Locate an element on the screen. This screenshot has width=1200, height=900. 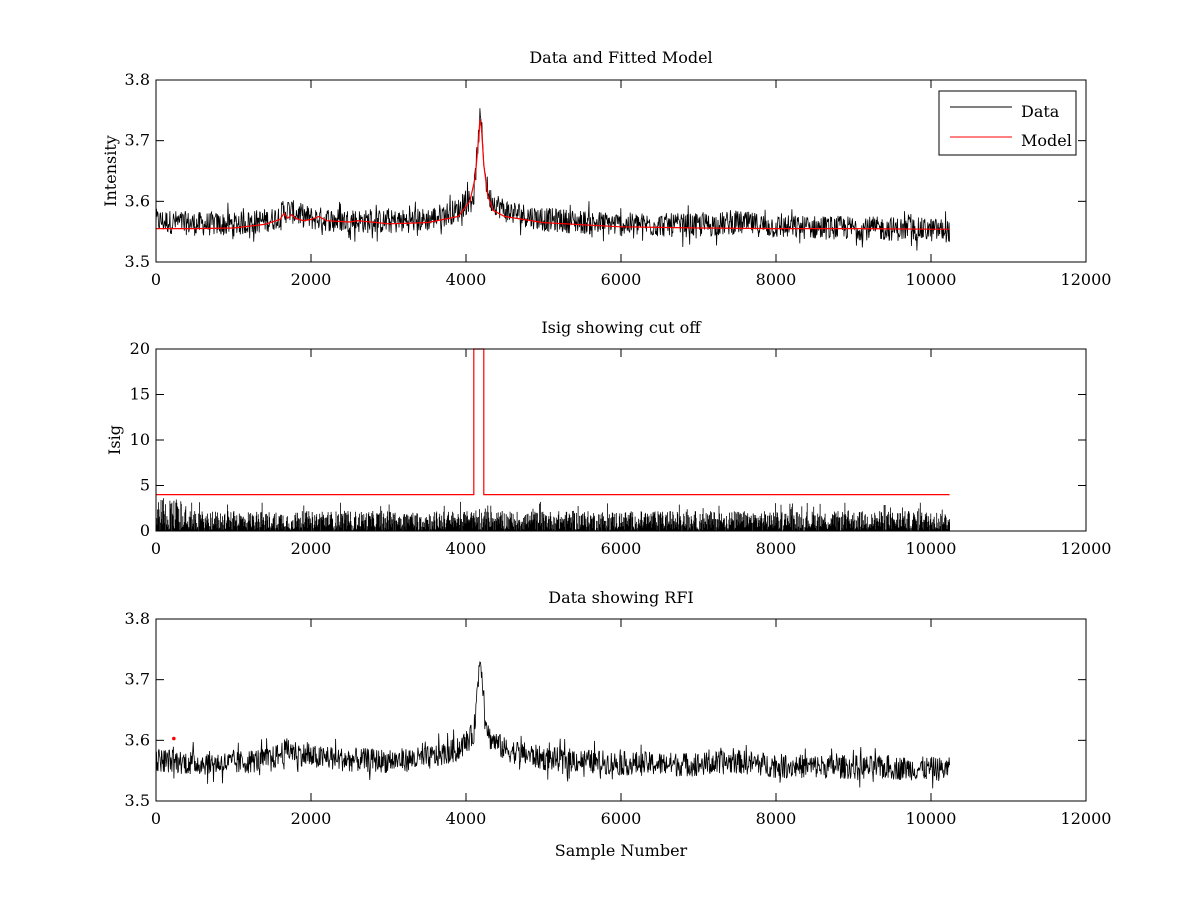
panel-3-title: Data showing RFI is located at coordinates (620, 597).